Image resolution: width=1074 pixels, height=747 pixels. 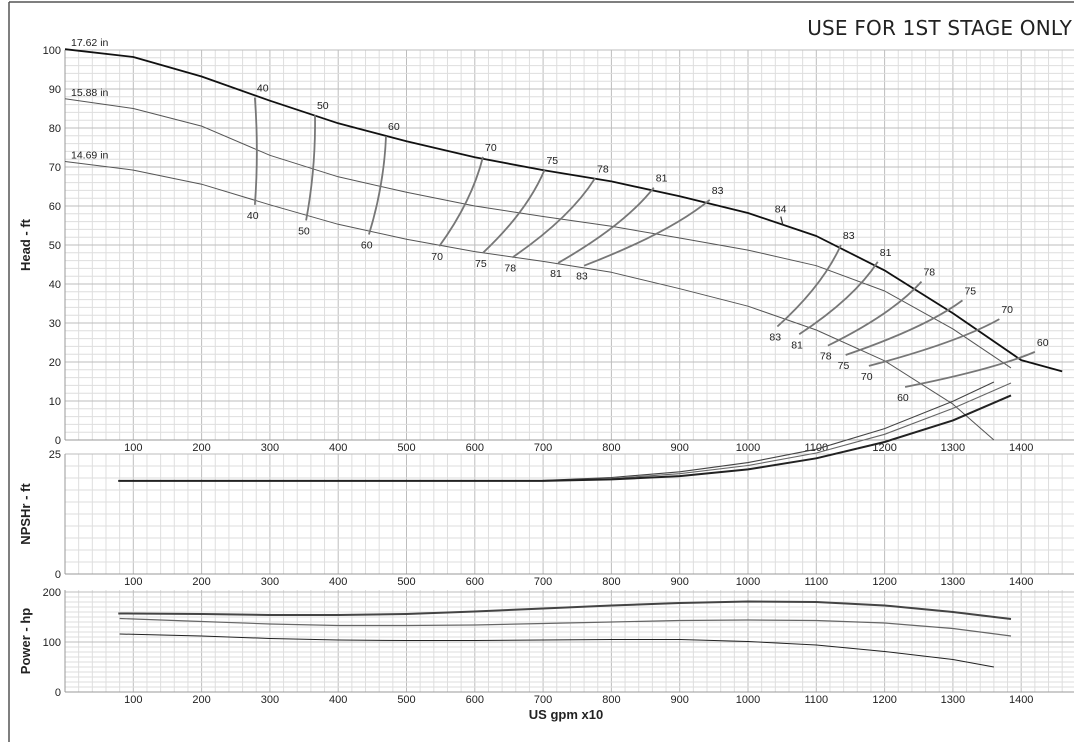 I want to click on efficiency-label-top: 60, so click(x=394, y=127).